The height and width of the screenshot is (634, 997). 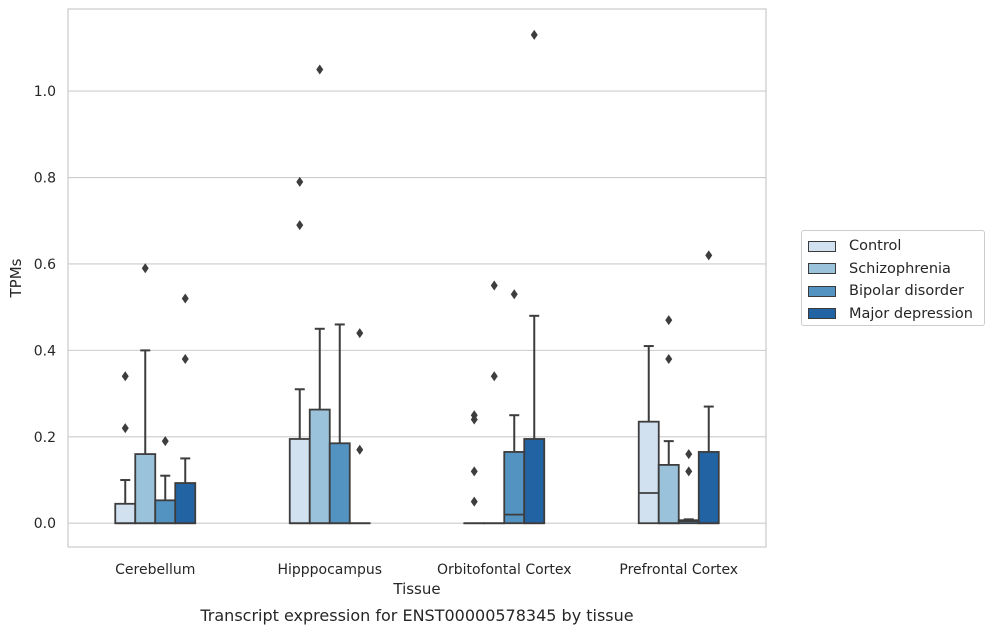 What do you see at coordinates (678, 570) in the screenshot?
I see `x-tick-label: Prefrontal Cortex` at bounding box center [678, 570].